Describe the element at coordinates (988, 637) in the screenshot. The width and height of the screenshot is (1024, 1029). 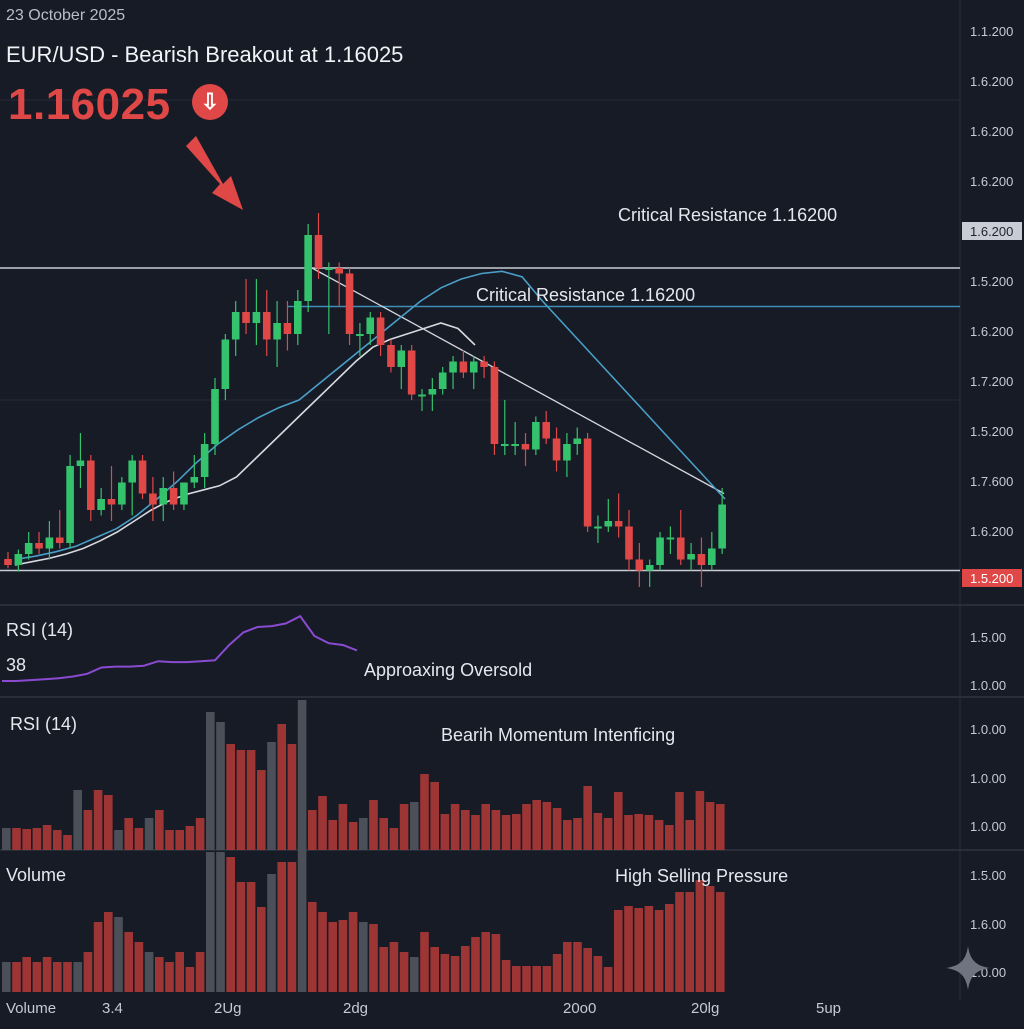
I see `y-axis-tick-label: 1.5.00` at that location.